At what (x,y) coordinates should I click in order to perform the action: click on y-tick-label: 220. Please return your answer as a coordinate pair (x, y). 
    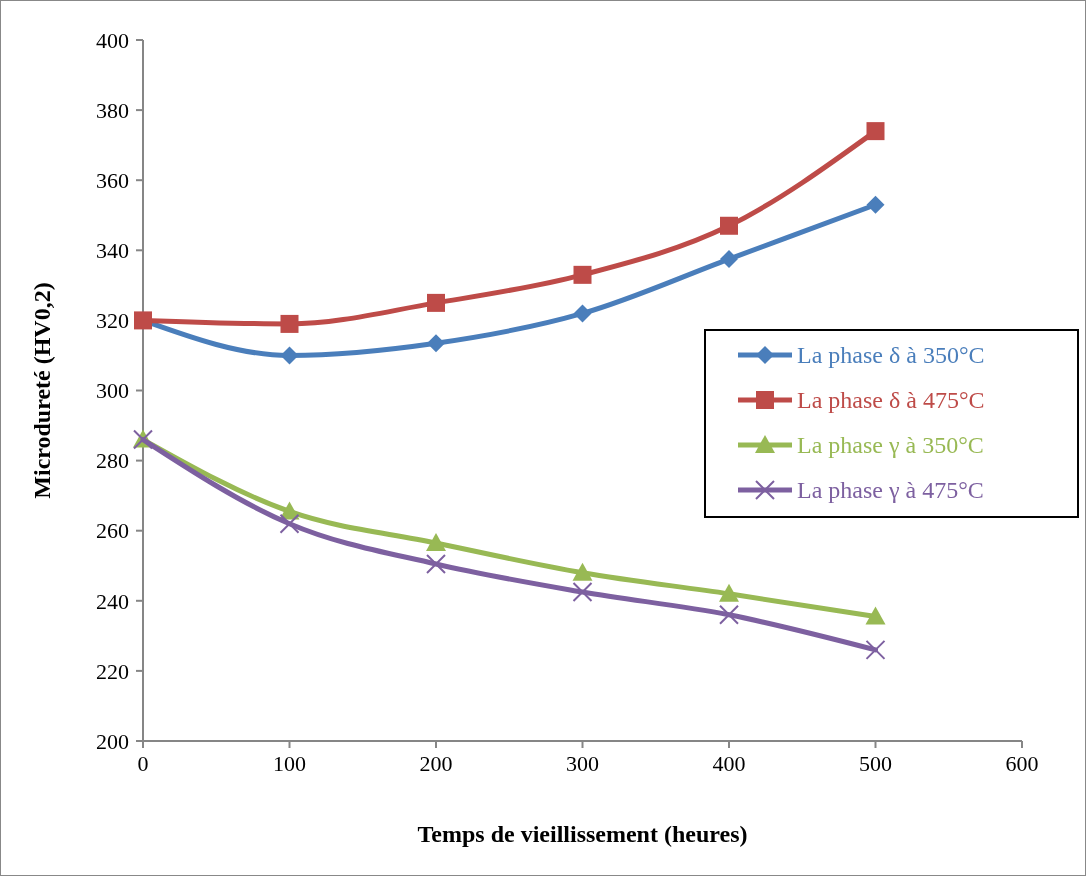
    Looking at the image, I should click on (112, 671).